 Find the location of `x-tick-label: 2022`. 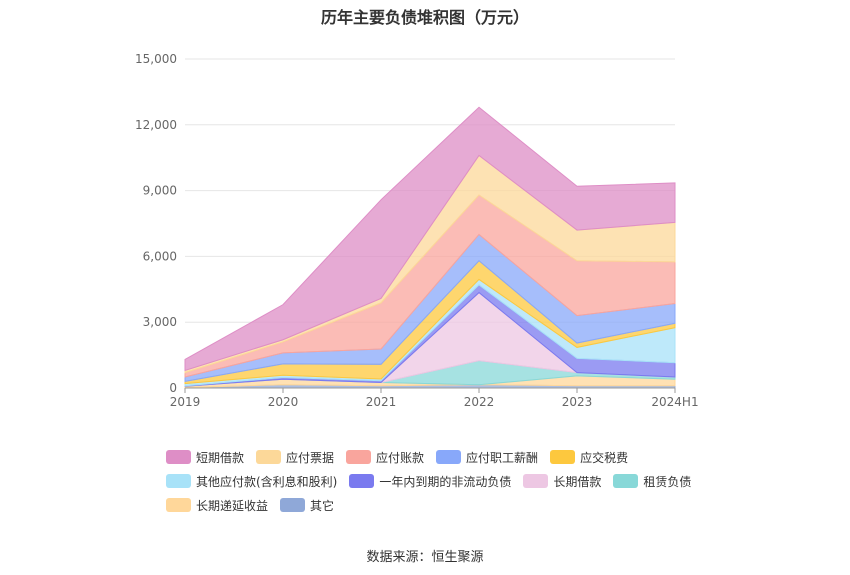

x-tick-label: 2022 is located at coordinates (479, 402).